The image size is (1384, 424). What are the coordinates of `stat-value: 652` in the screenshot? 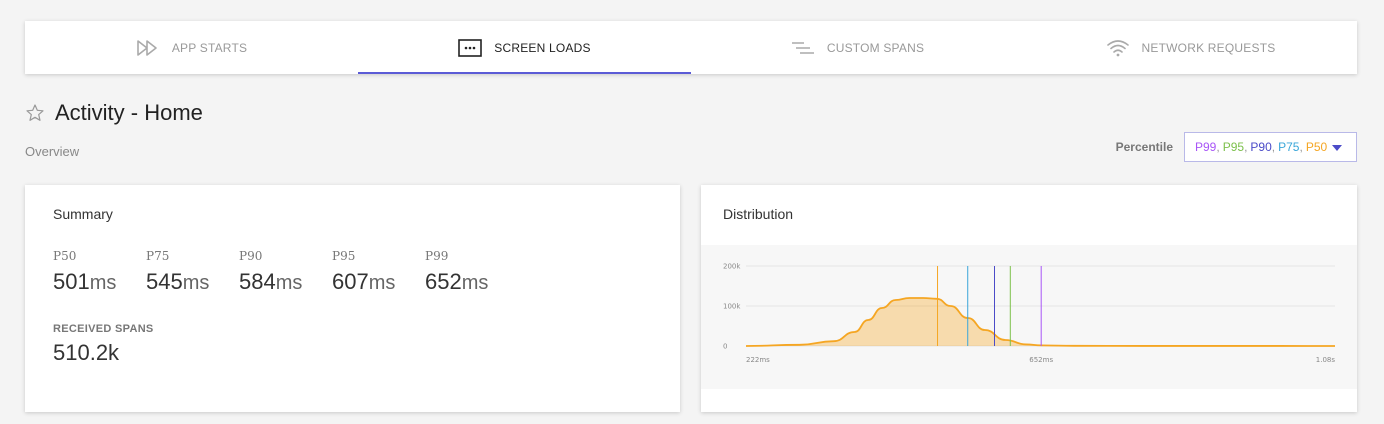 It's located at (443, 281).